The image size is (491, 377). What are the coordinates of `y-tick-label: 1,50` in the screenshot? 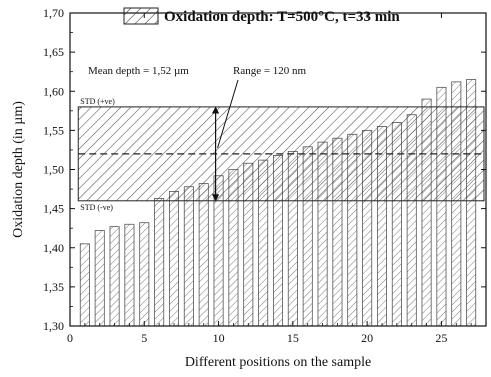 It's located at (53, 170).